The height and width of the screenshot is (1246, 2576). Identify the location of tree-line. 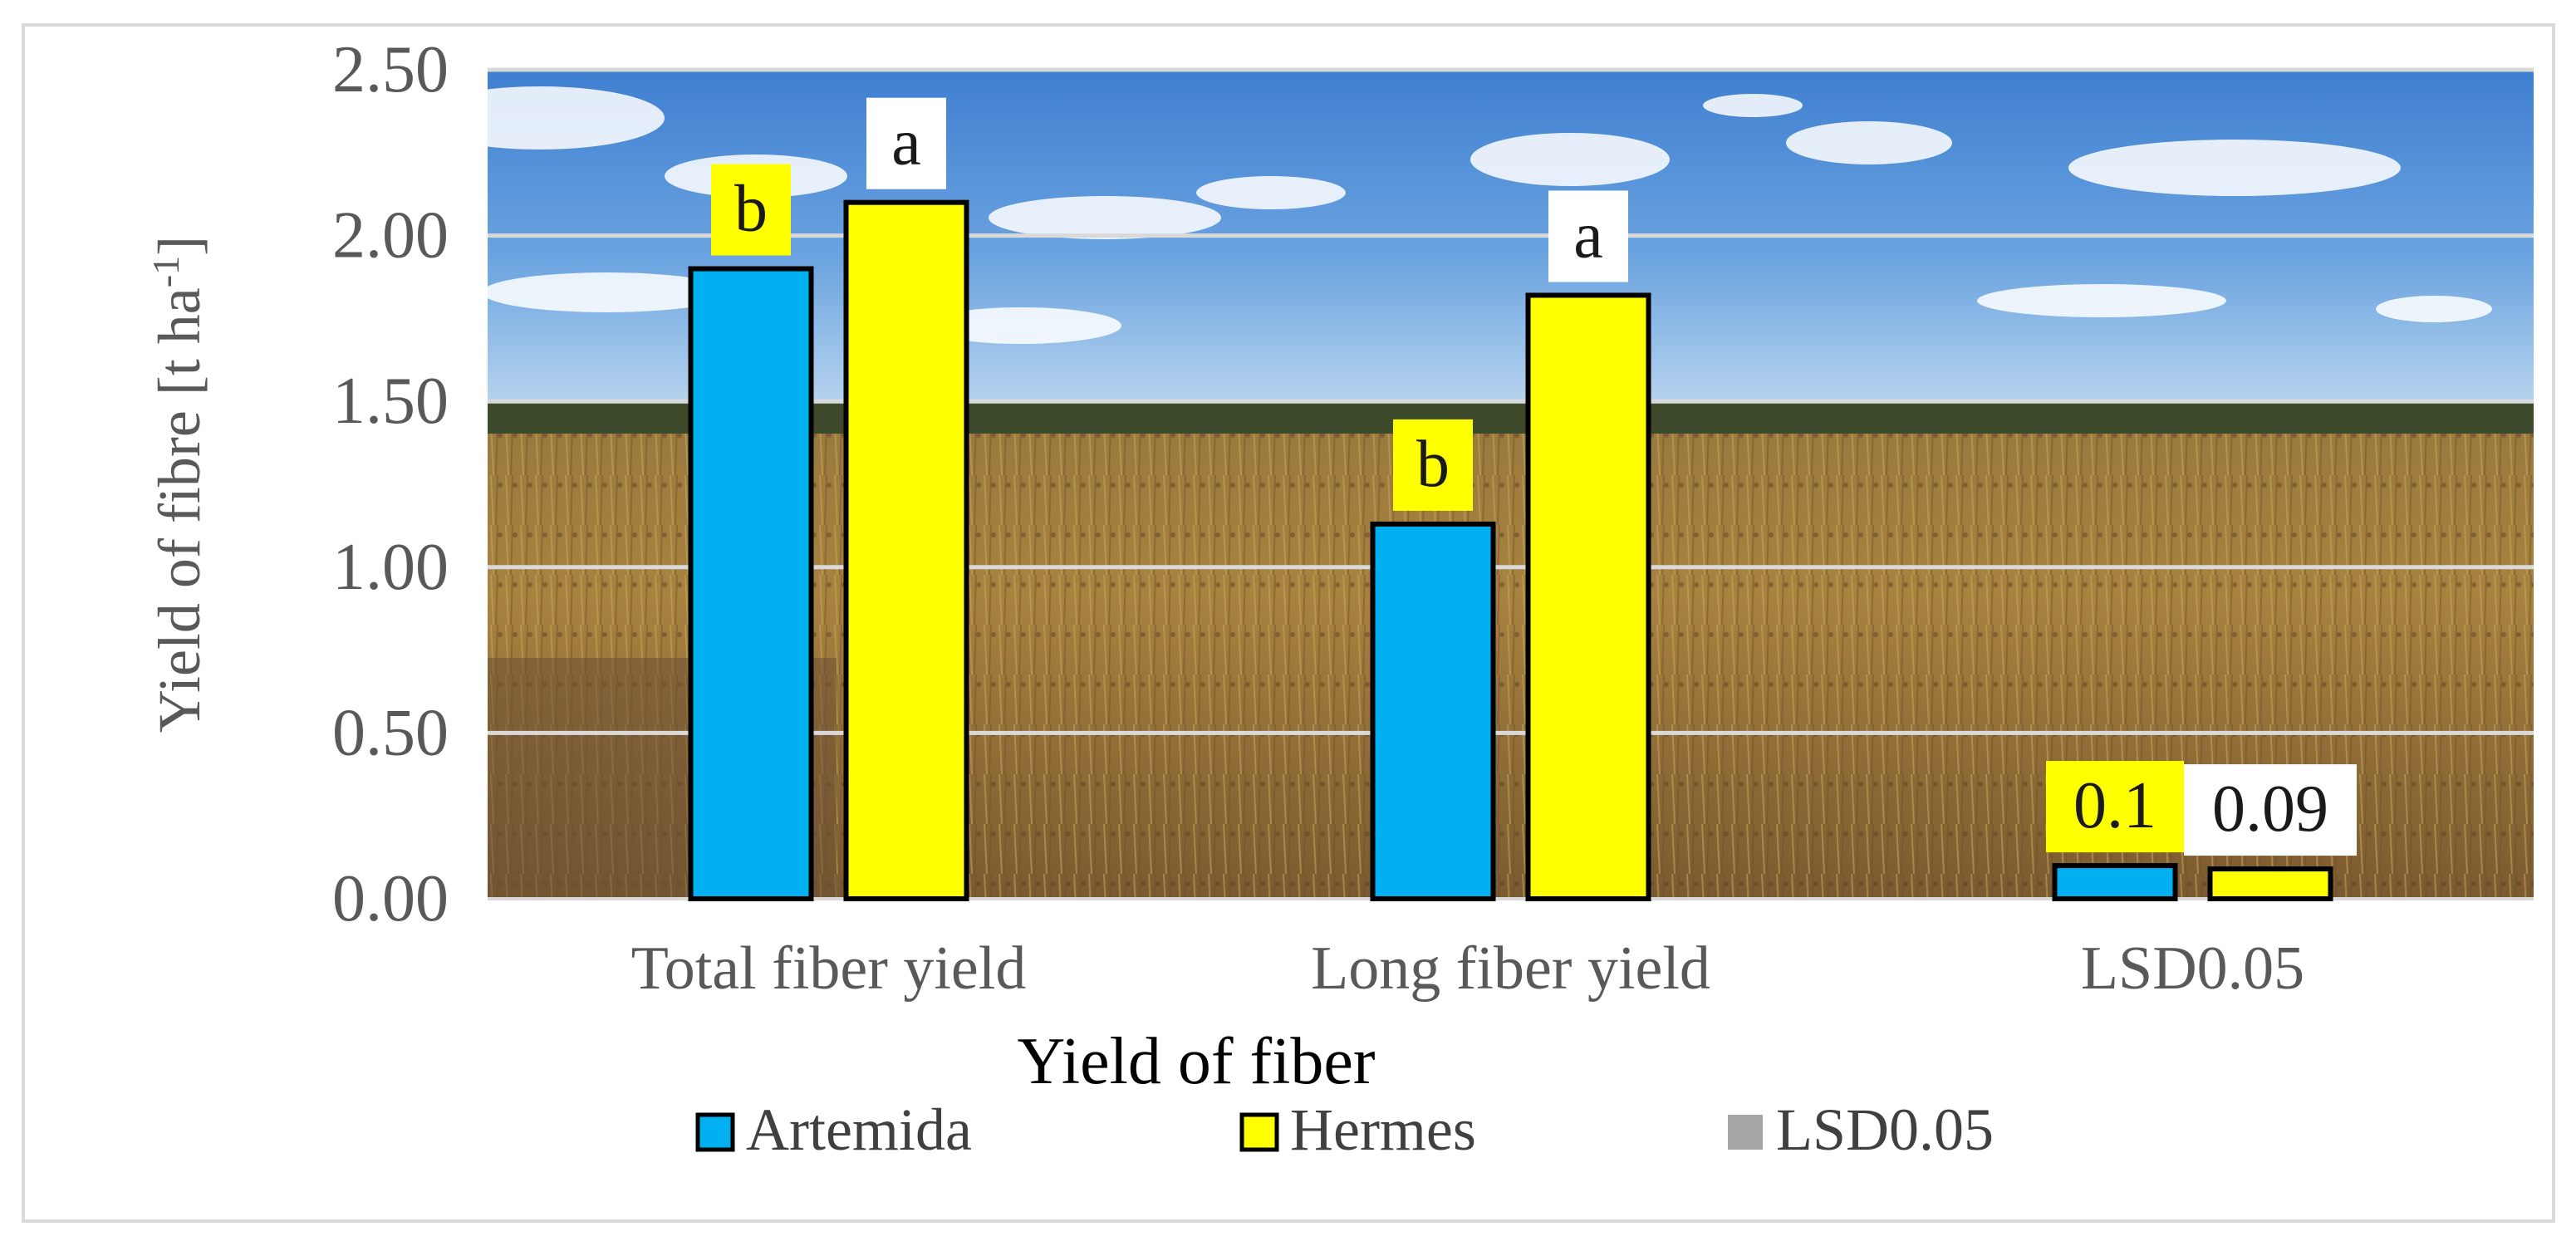
(1511, 418).